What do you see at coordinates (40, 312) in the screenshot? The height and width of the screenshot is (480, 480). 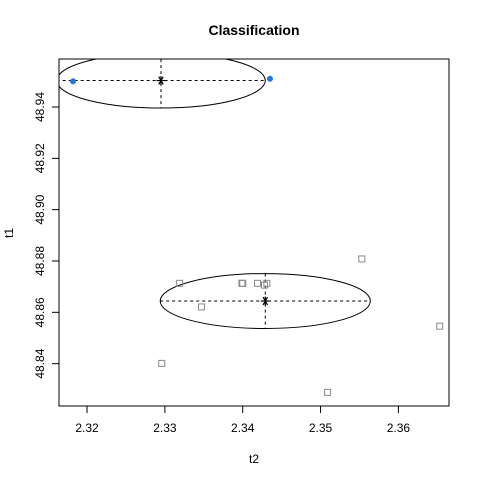 I see `y-tick-label: 48.86` at bounding box center [40, 312].